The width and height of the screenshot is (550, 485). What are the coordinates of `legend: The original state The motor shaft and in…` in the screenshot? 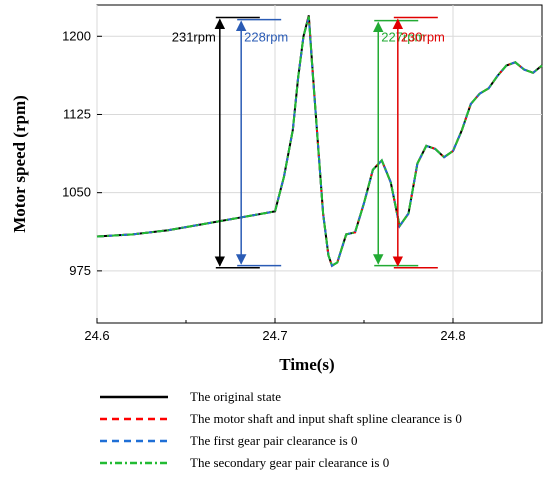 It's located at (281, 429).